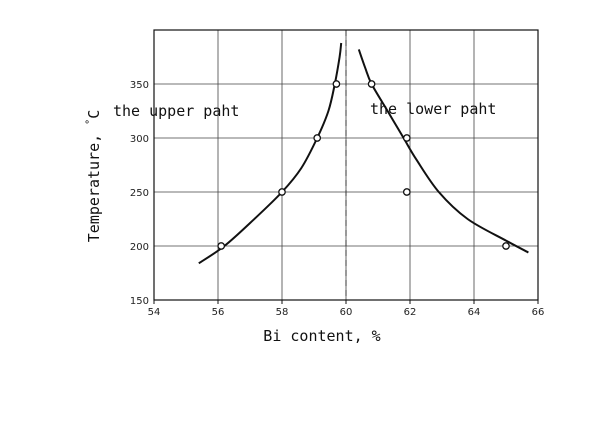 The height and width of the screenshot is (448, 606). What do you see at coordinates (94, 114) in the screenshot?
I see `y-axis-unit: C` at bounding box center [94, 114].